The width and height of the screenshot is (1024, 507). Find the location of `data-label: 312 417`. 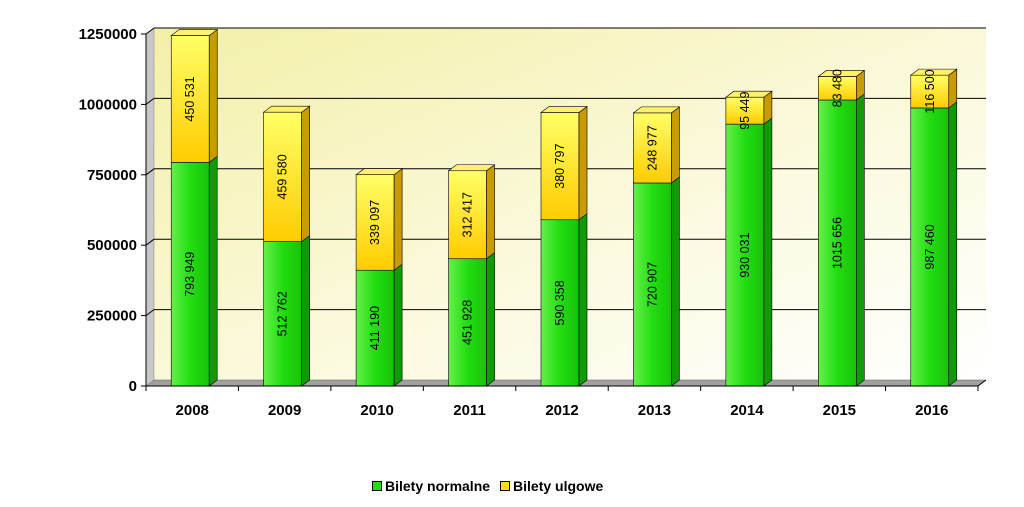

data-label: 312 417 is located at coordinates (468, 214).